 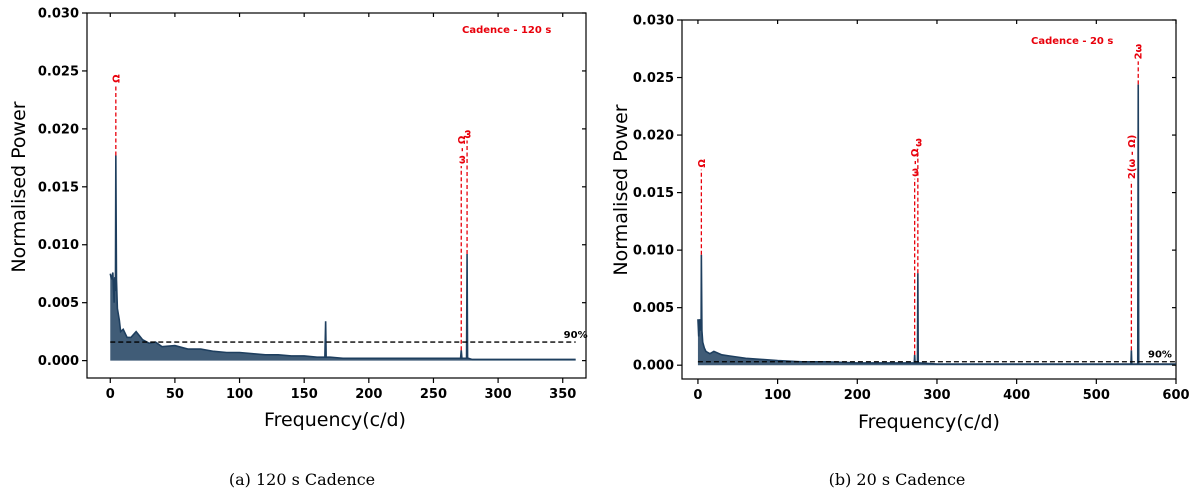 I want to click on x-axis-title-b: Frequency(c/d), so click(x=929, y=422).